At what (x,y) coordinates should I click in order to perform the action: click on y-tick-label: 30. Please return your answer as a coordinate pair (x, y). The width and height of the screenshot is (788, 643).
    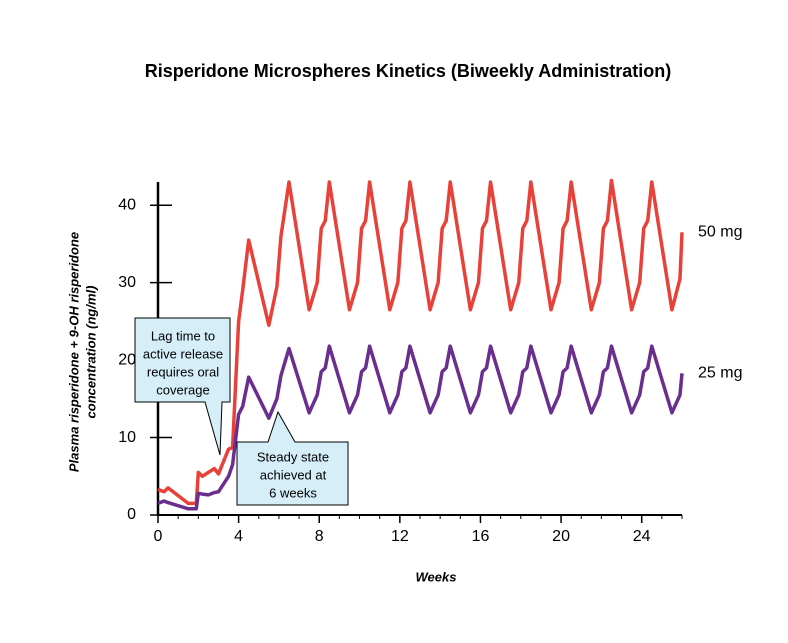
    Looking at the image, I should click on (127, 282).